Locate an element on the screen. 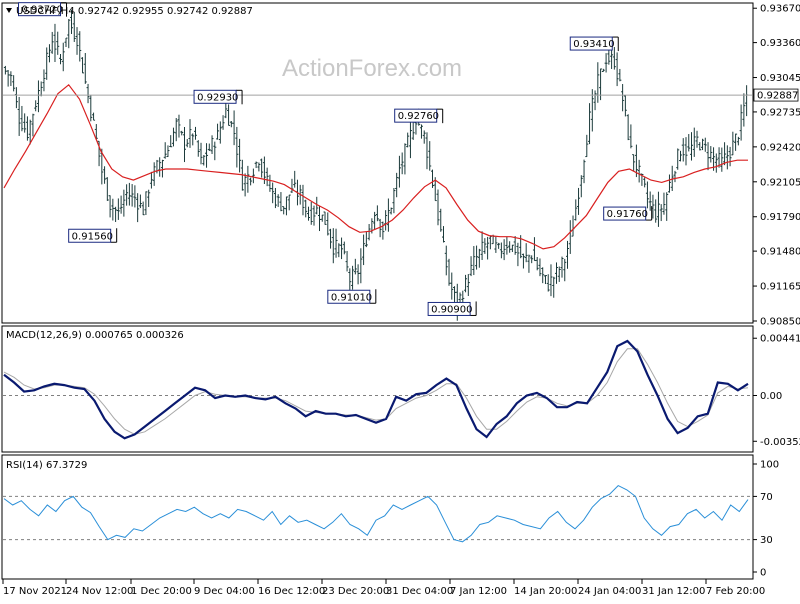 The width and height of the screenshot is (800, 604). annotation-label: 0.93410 is located at coordinates (593, 44).